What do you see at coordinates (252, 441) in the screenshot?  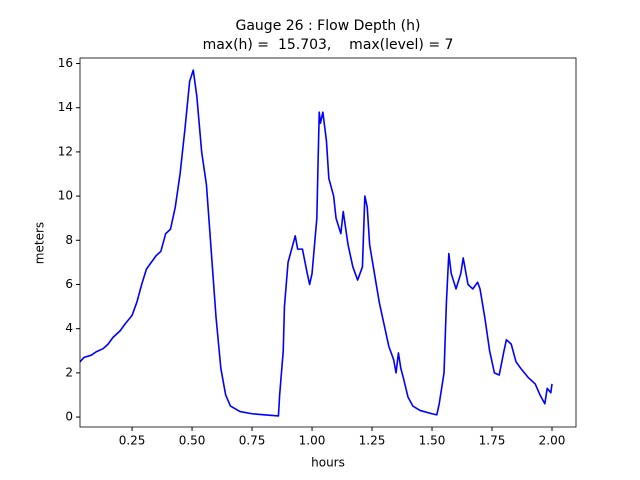 I see `x-tick-label: 0.75` at bounding box center [252, 441].